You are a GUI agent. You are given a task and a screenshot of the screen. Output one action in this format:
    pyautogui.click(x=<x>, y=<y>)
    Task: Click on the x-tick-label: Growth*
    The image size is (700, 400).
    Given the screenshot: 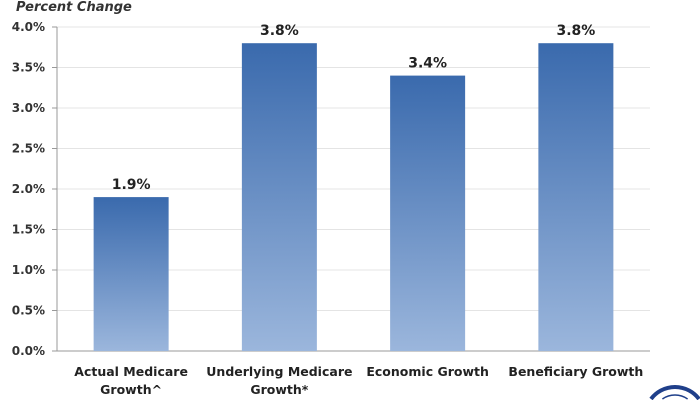 What is the action you would take?
    pyautogui.click(x=279, y=389)
    